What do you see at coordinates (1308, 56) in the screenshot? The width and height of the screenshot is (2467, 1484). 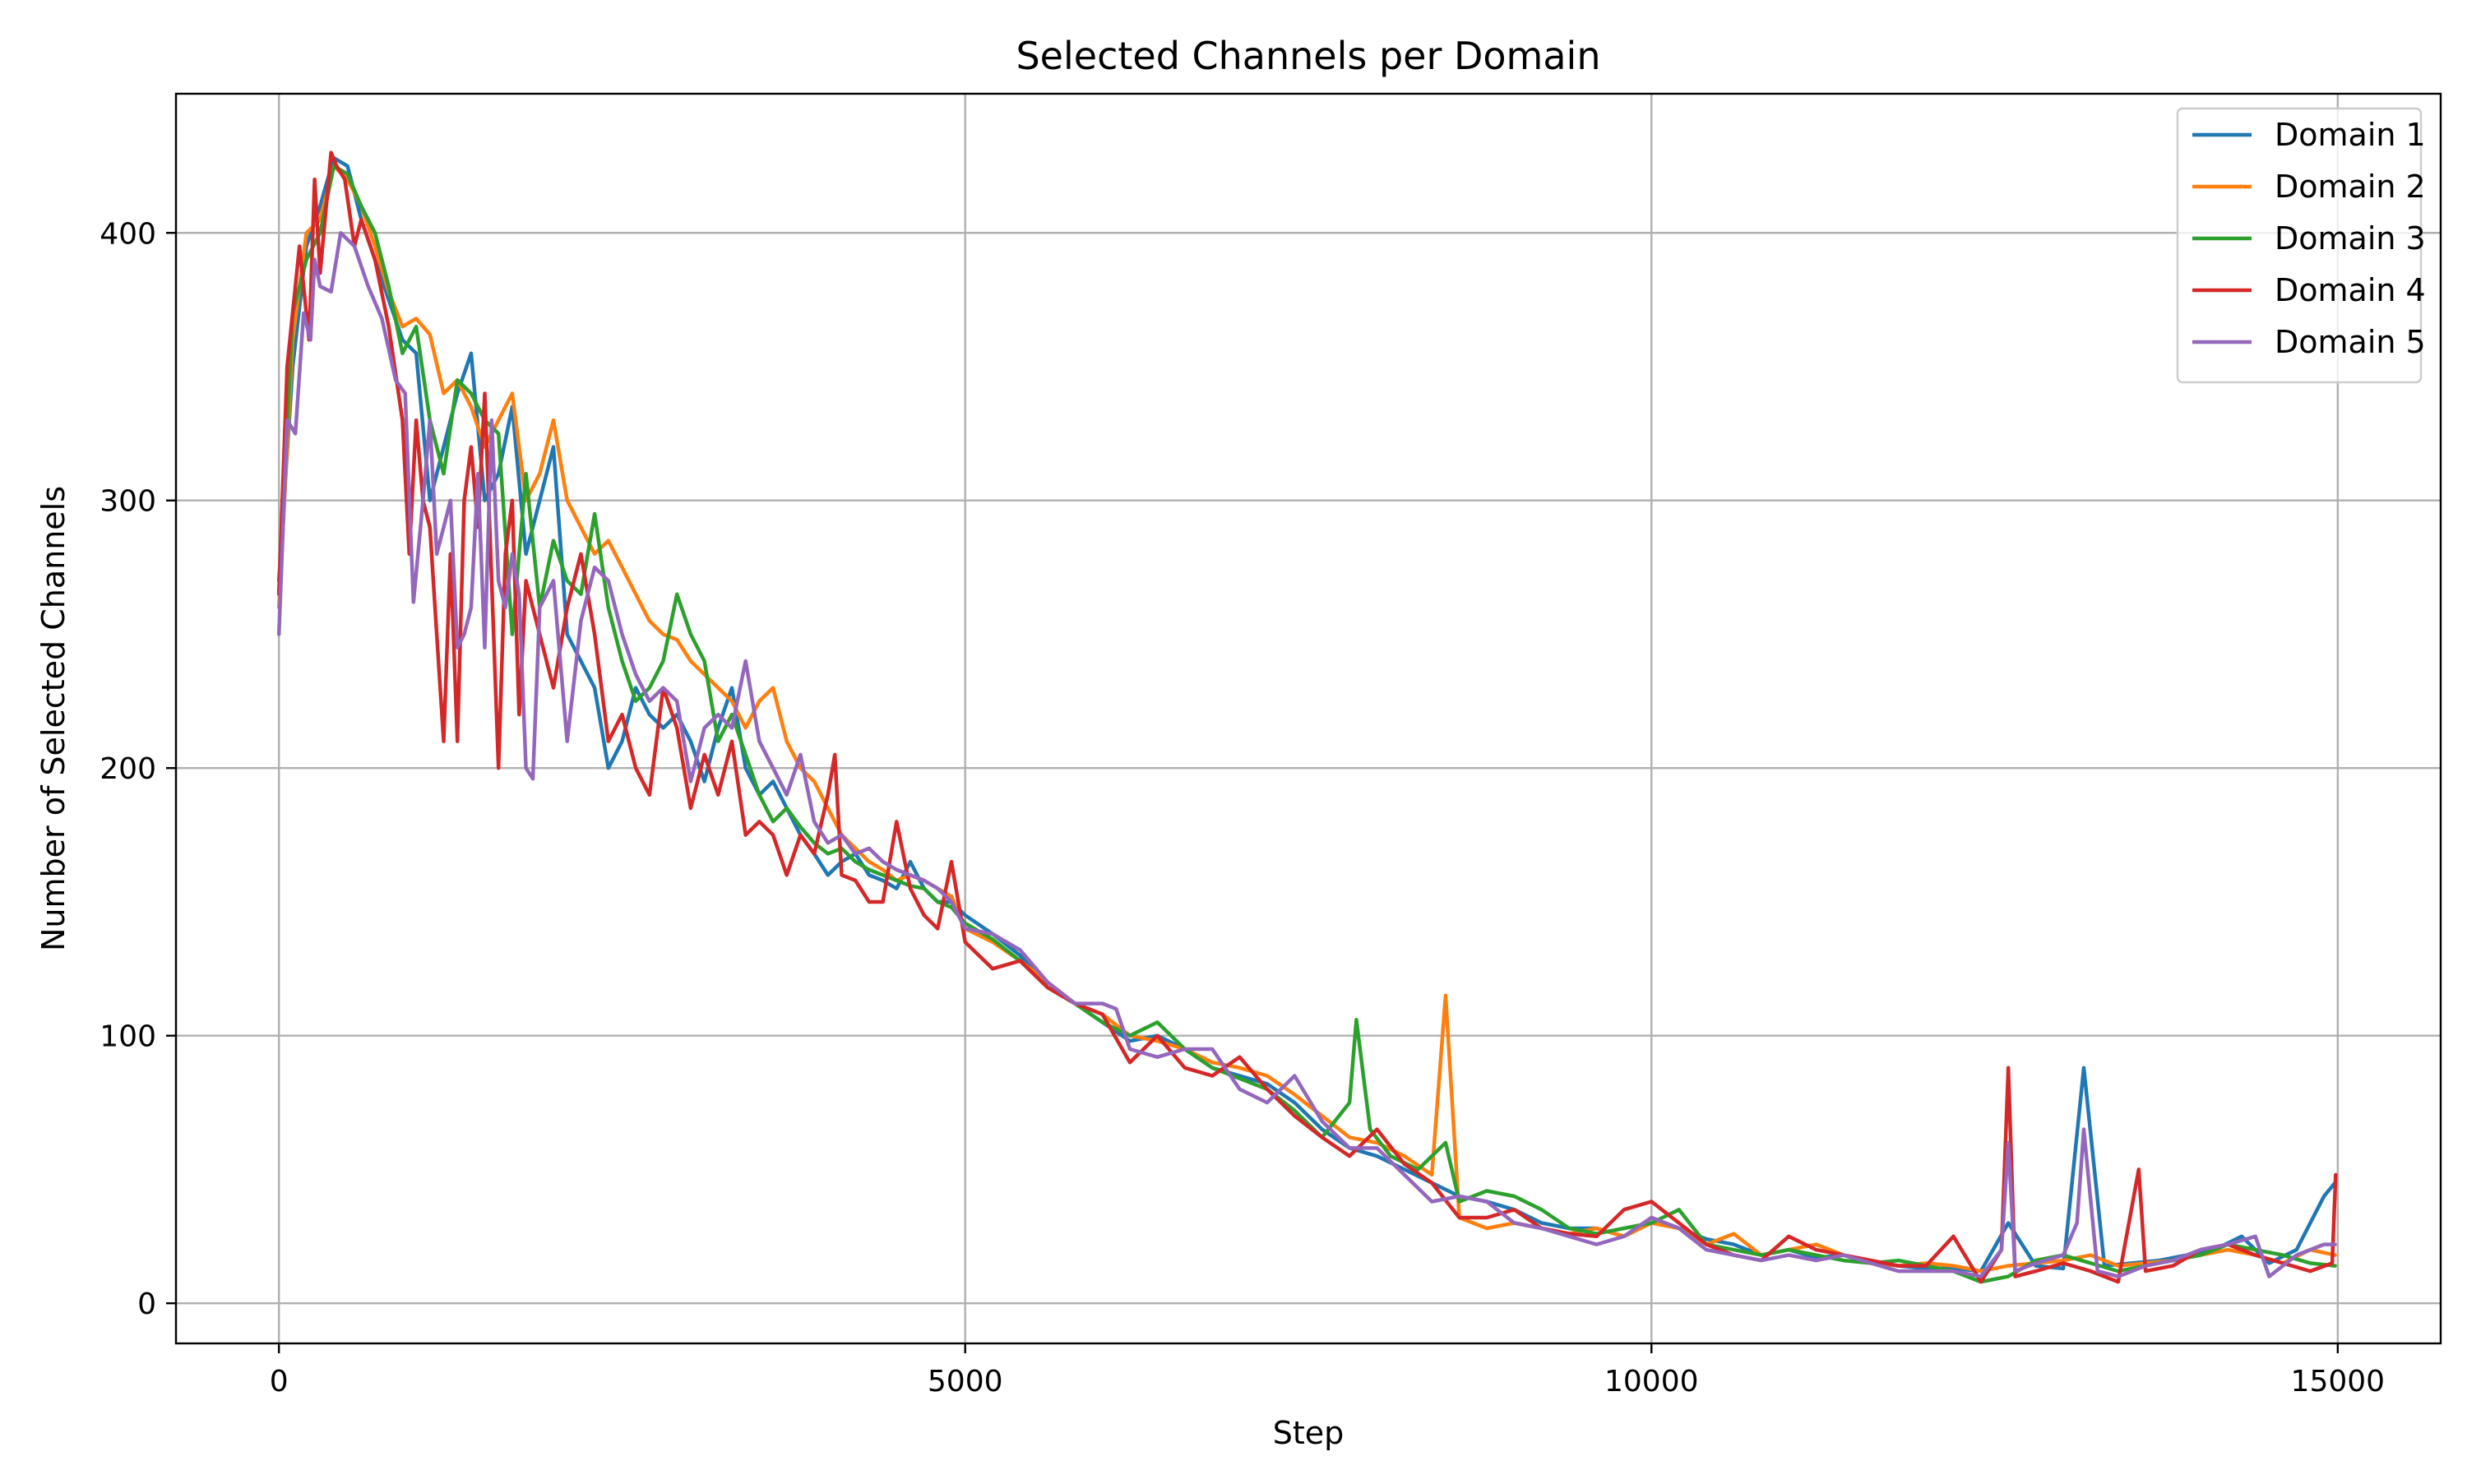 I see `chart-title: Selected Channels per Domain` at bounding box center [1308, 56].